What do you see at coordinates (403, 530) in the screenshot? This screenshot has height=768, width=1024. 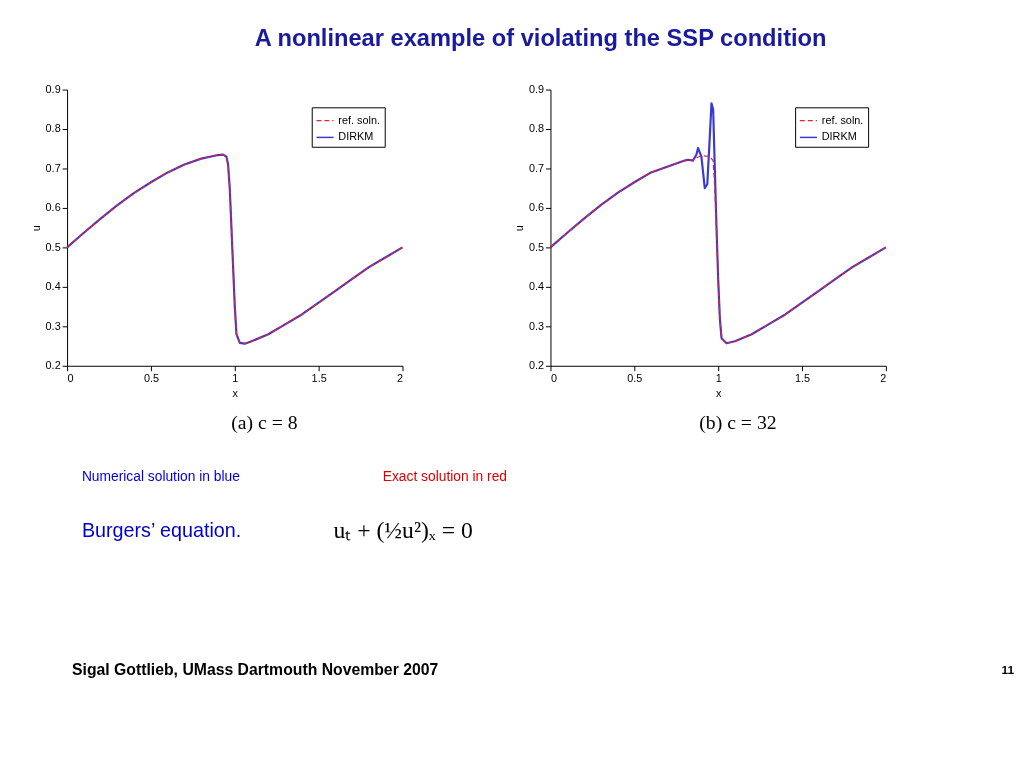 I see `text: uₜ + (½u²)ₓ = 0` at bounding box center [403, 530].